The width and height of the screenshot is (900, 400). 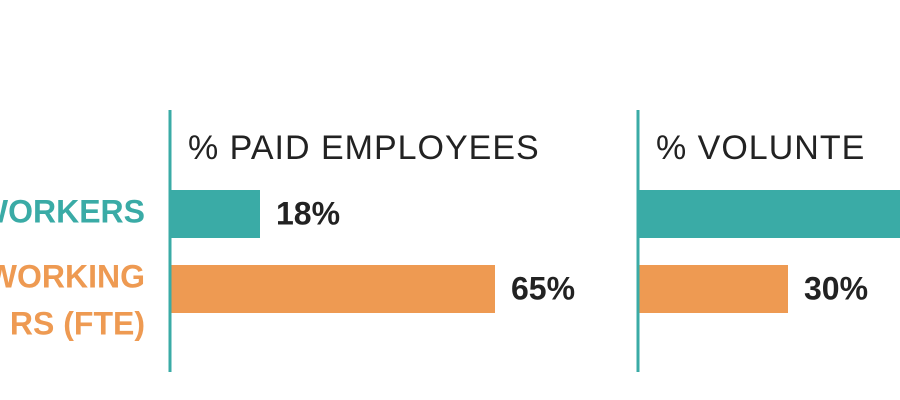 What do you see at coordinates (836, 288) in the screenshot?
I see `value-label: 30%` at bounding box center [836, 288].